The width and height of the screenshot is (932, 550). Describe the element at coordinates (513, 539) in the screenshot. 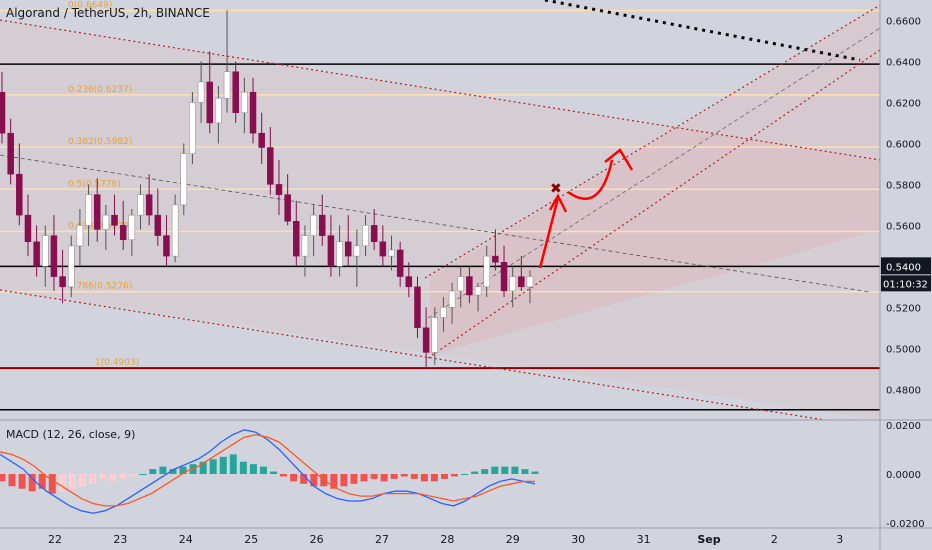

I see `time-tick-label: 29` at that location.